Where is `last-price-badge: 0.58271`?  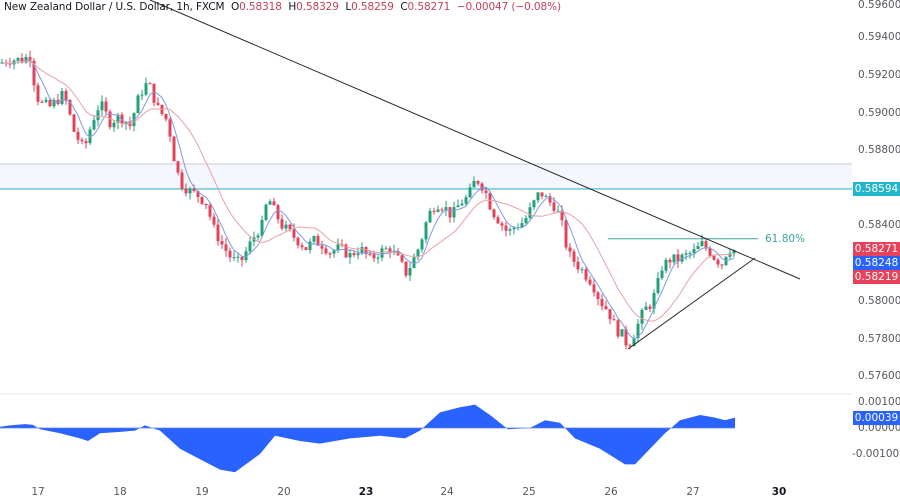
last-price-badge: 0.58271 is located at coordinates (876, 249).